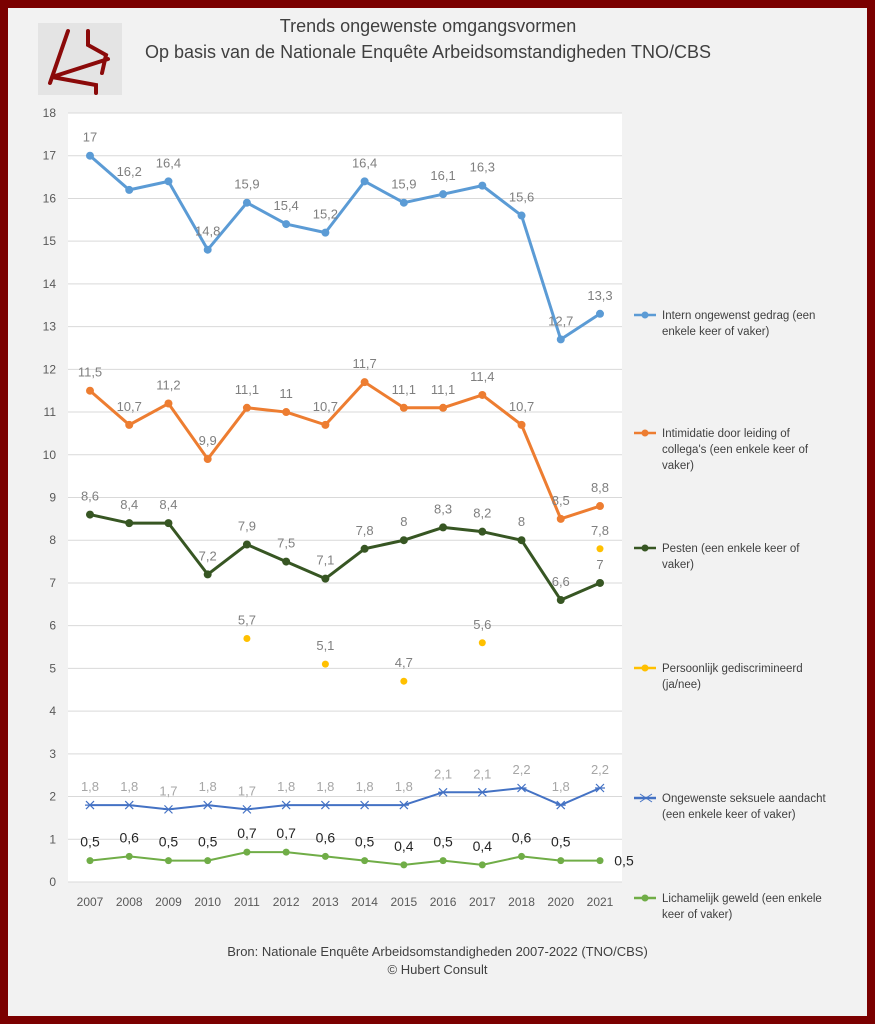  I want to click on data-label: 0,4, so click(404, 846).